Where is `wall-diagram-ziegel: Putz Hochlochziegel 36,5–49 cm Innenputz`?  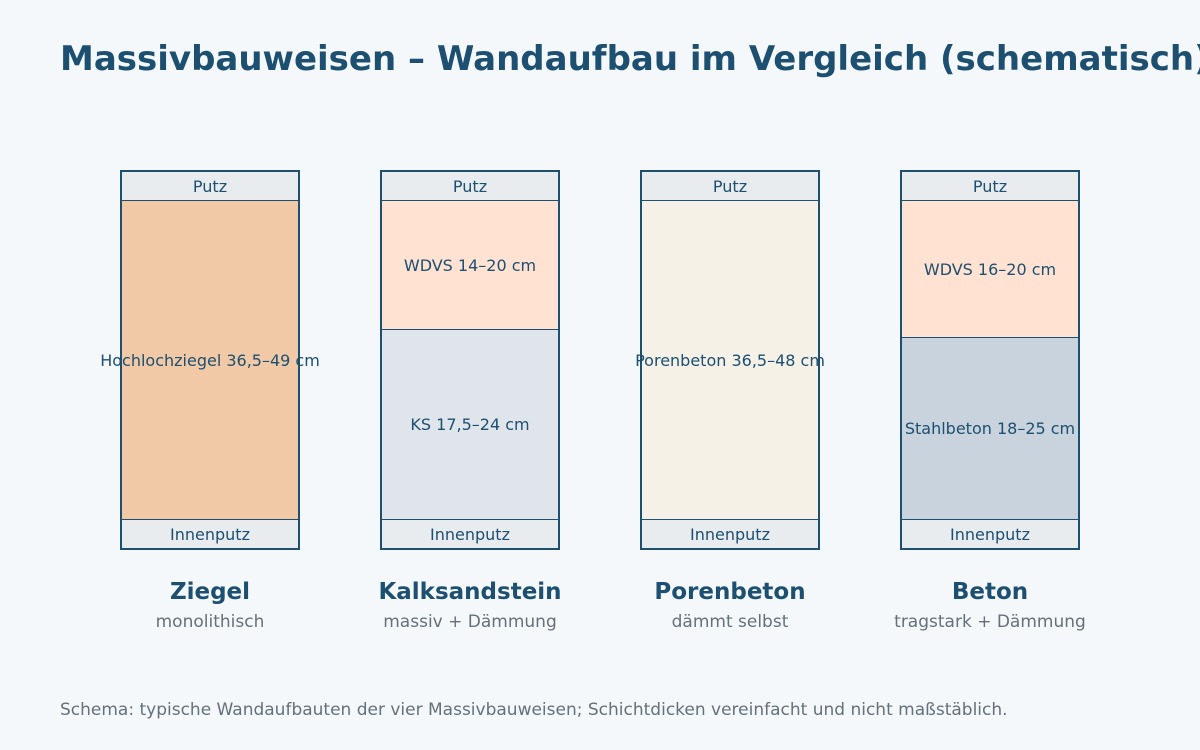 wall-diagram-ziegel: Putz Hochlochziegel 36,5–49 cm Innenputz is located at coordinates (210, 360).